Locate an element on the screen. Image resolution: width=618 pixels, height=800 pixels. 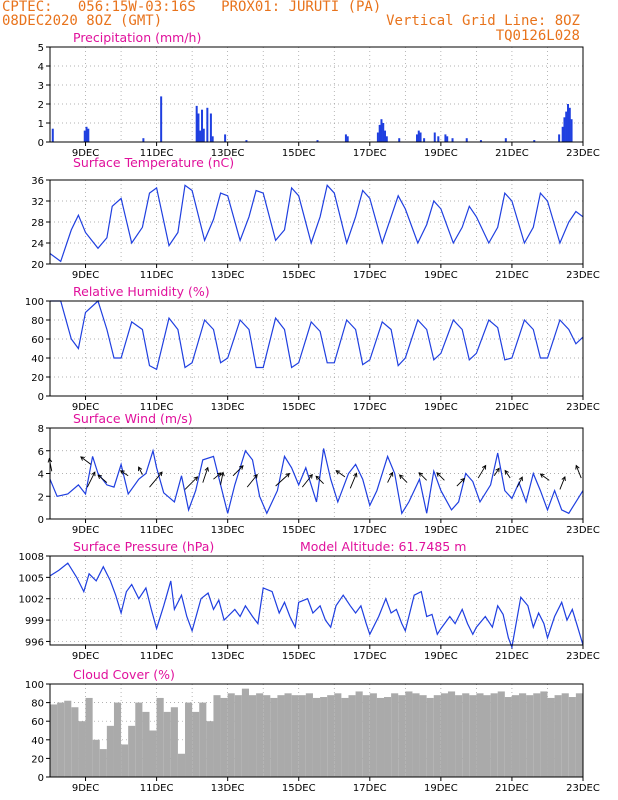
x-tick-label: 23DEC is located at coordinates (583, 530).